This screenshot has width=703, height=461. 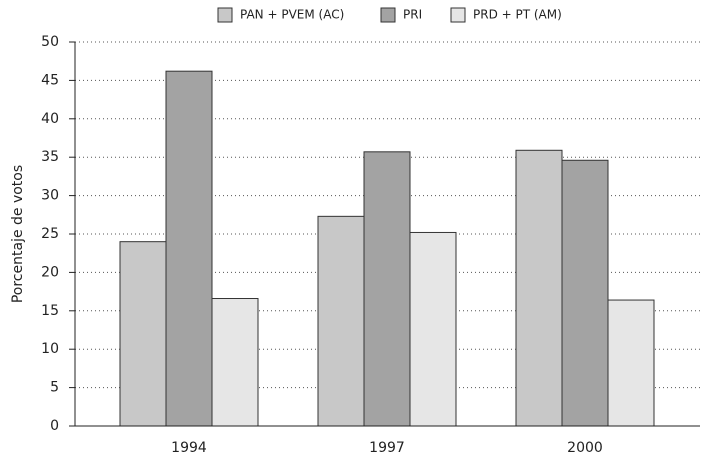 What do you see at coordinates (50, 157) in the screenshot?
I see `y-tick-label: 35` at bounding box center [50, 157].